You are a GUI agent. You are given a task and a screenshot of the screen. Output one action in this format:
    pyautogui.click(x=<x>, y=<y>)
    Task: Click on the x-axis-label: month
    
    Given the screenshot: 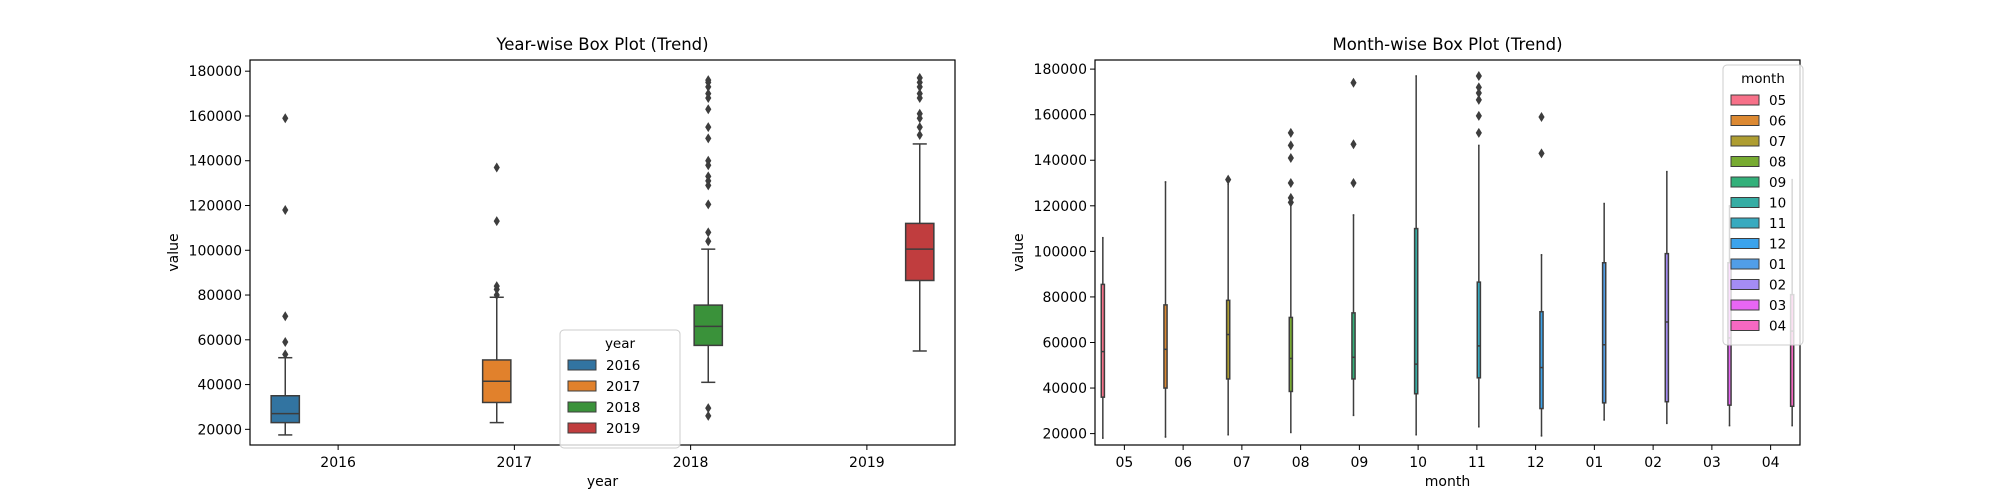 What is the action you would take?
    pyautogui.click(x=1447, y=482)
    